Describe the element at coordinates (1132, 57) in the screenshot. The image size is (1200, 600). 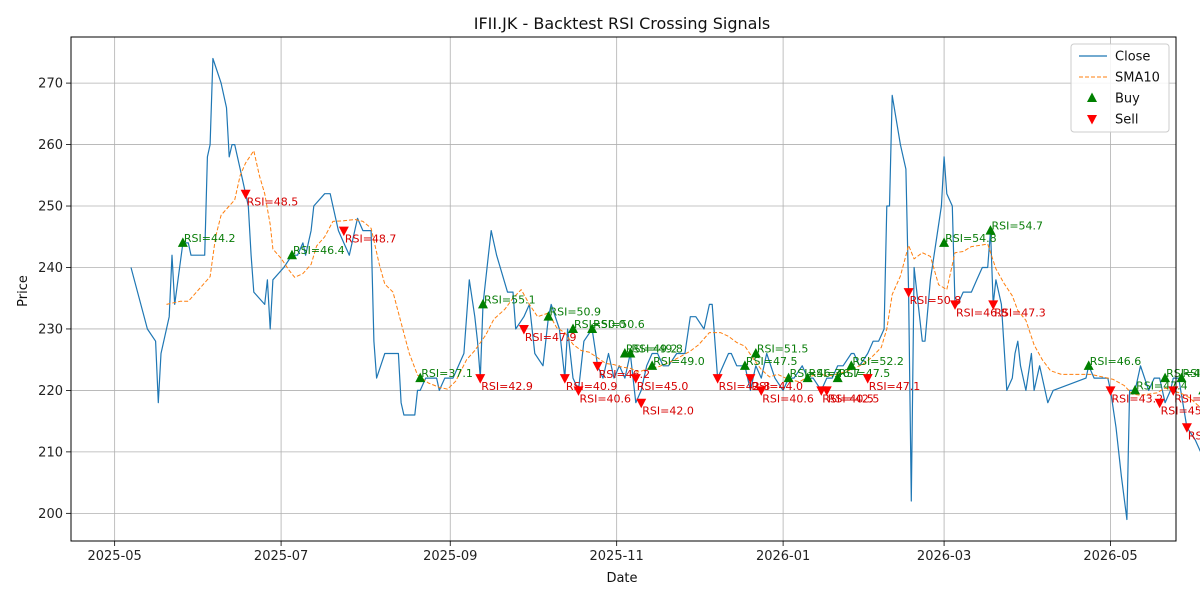
I see `legend-label: Close` at that location.